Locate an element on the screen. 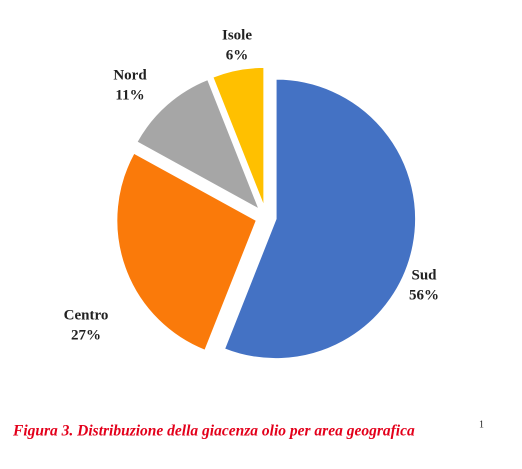  slice-label: Sud is located at coordinates (424, 275).